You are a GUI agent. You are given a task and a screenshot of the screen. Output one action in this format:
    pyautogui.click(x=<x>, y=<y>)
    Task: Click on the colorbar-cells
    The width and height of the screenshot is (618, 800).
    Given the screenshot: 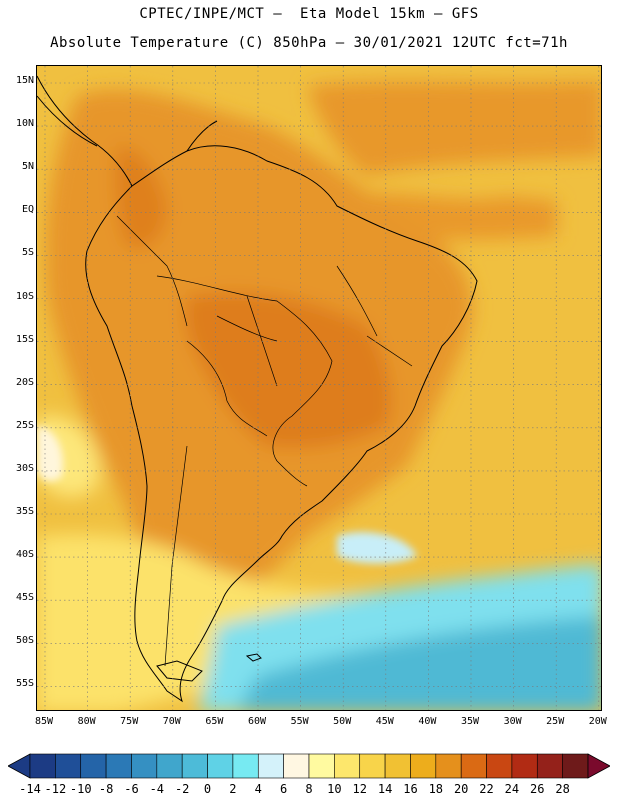 What is the action you would take?
    pyautogui.click(x=309, y=766)
    